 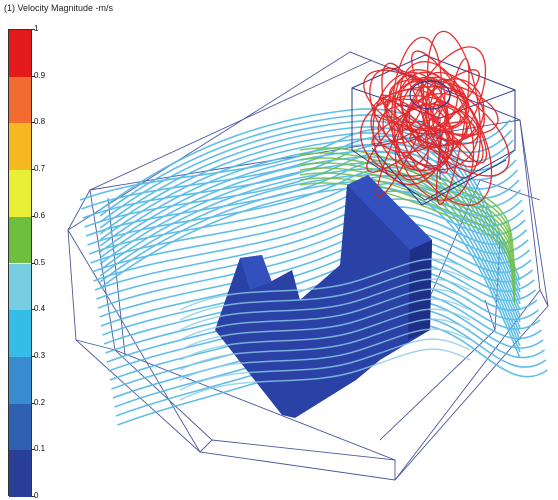 What do you see at coordinates (430, 95) in the screenshot?
I see `fan-hub-icon` at bounding box center [430, 95].